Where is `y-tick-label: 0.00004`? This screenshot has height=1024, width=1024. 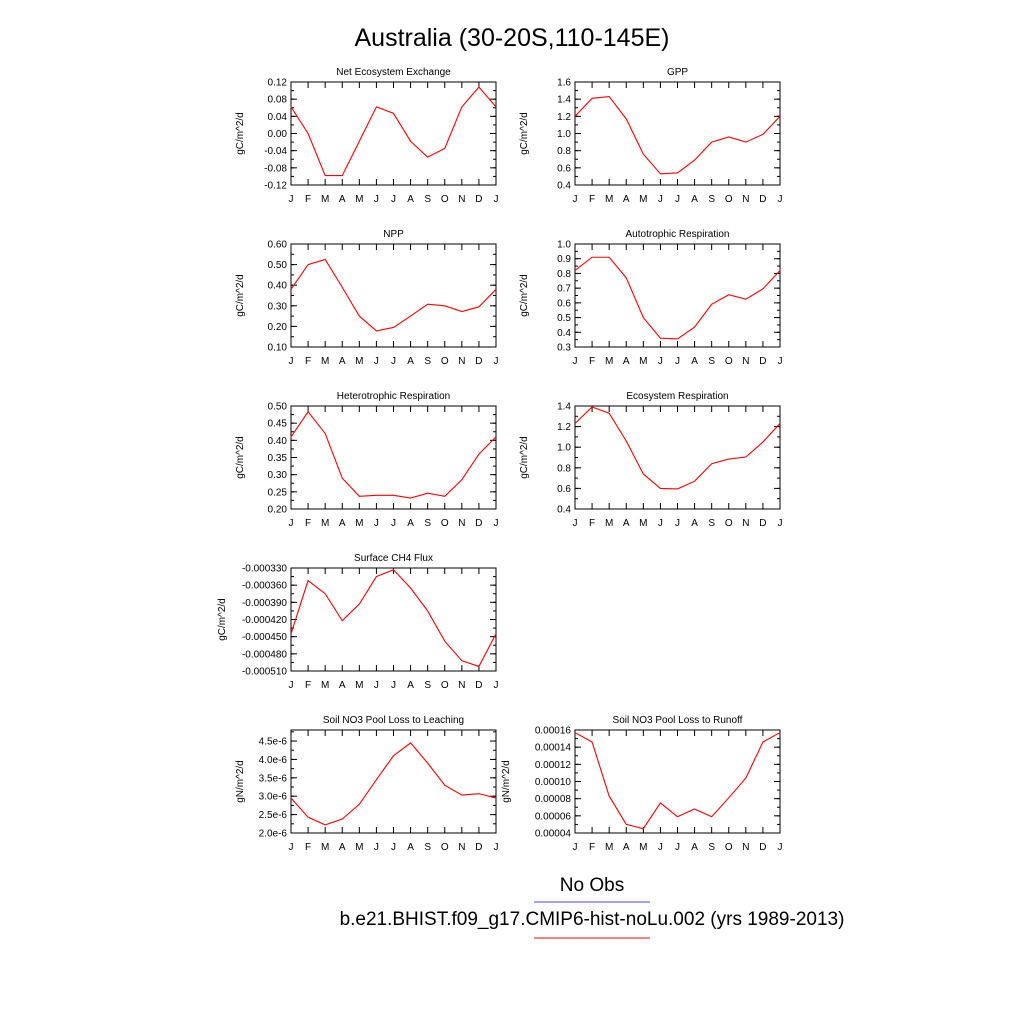 y-tick-label: 0.00004 is located at coordinates (553, 834).